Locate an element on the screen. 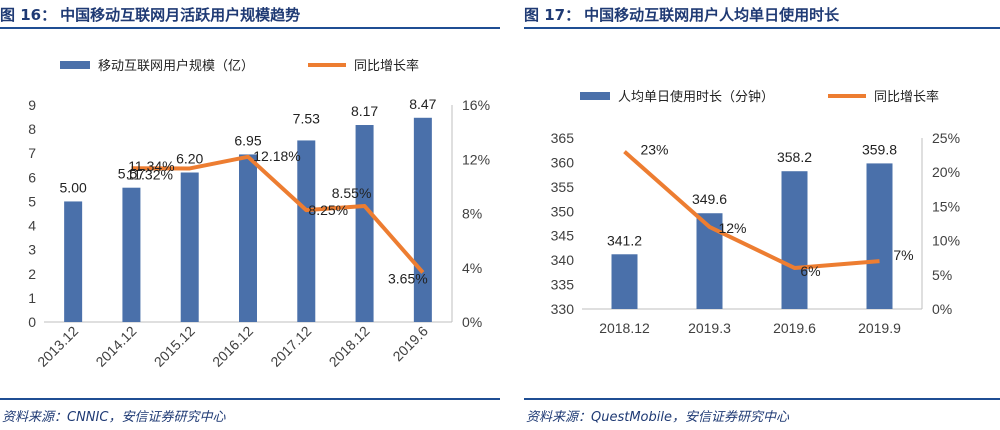  bar-data-label: 7.53 is located at coordinates (306, 118).